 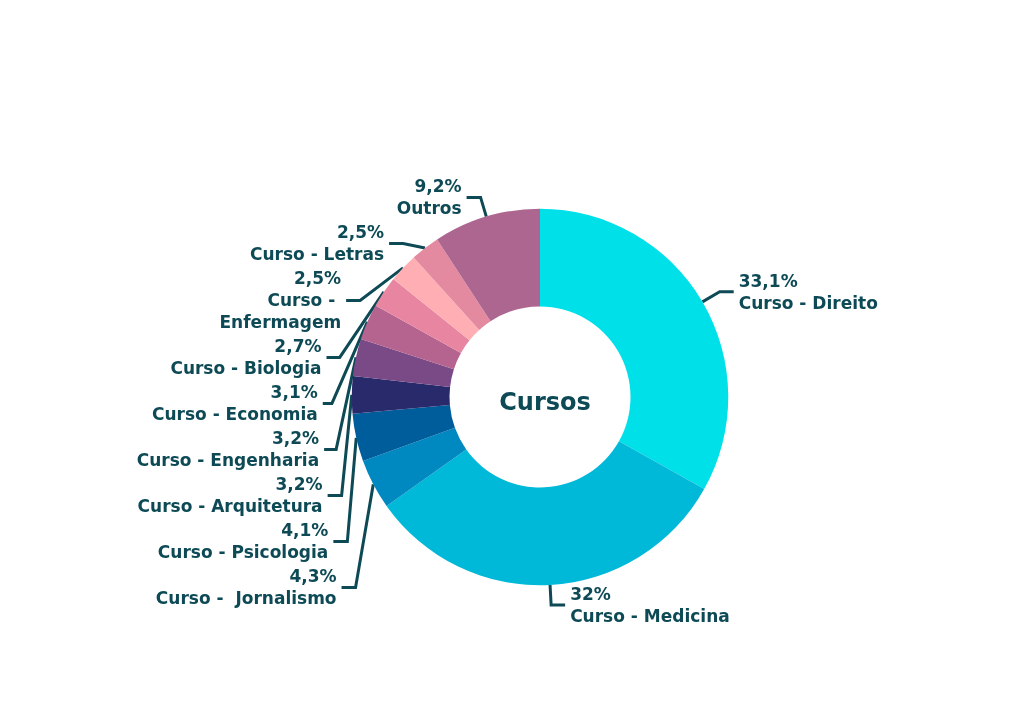 What do you see at coordinates (243, 552) in the screenshot?
I see `slice-label: Curso - Psicologia` at bounding box center [243, 552].